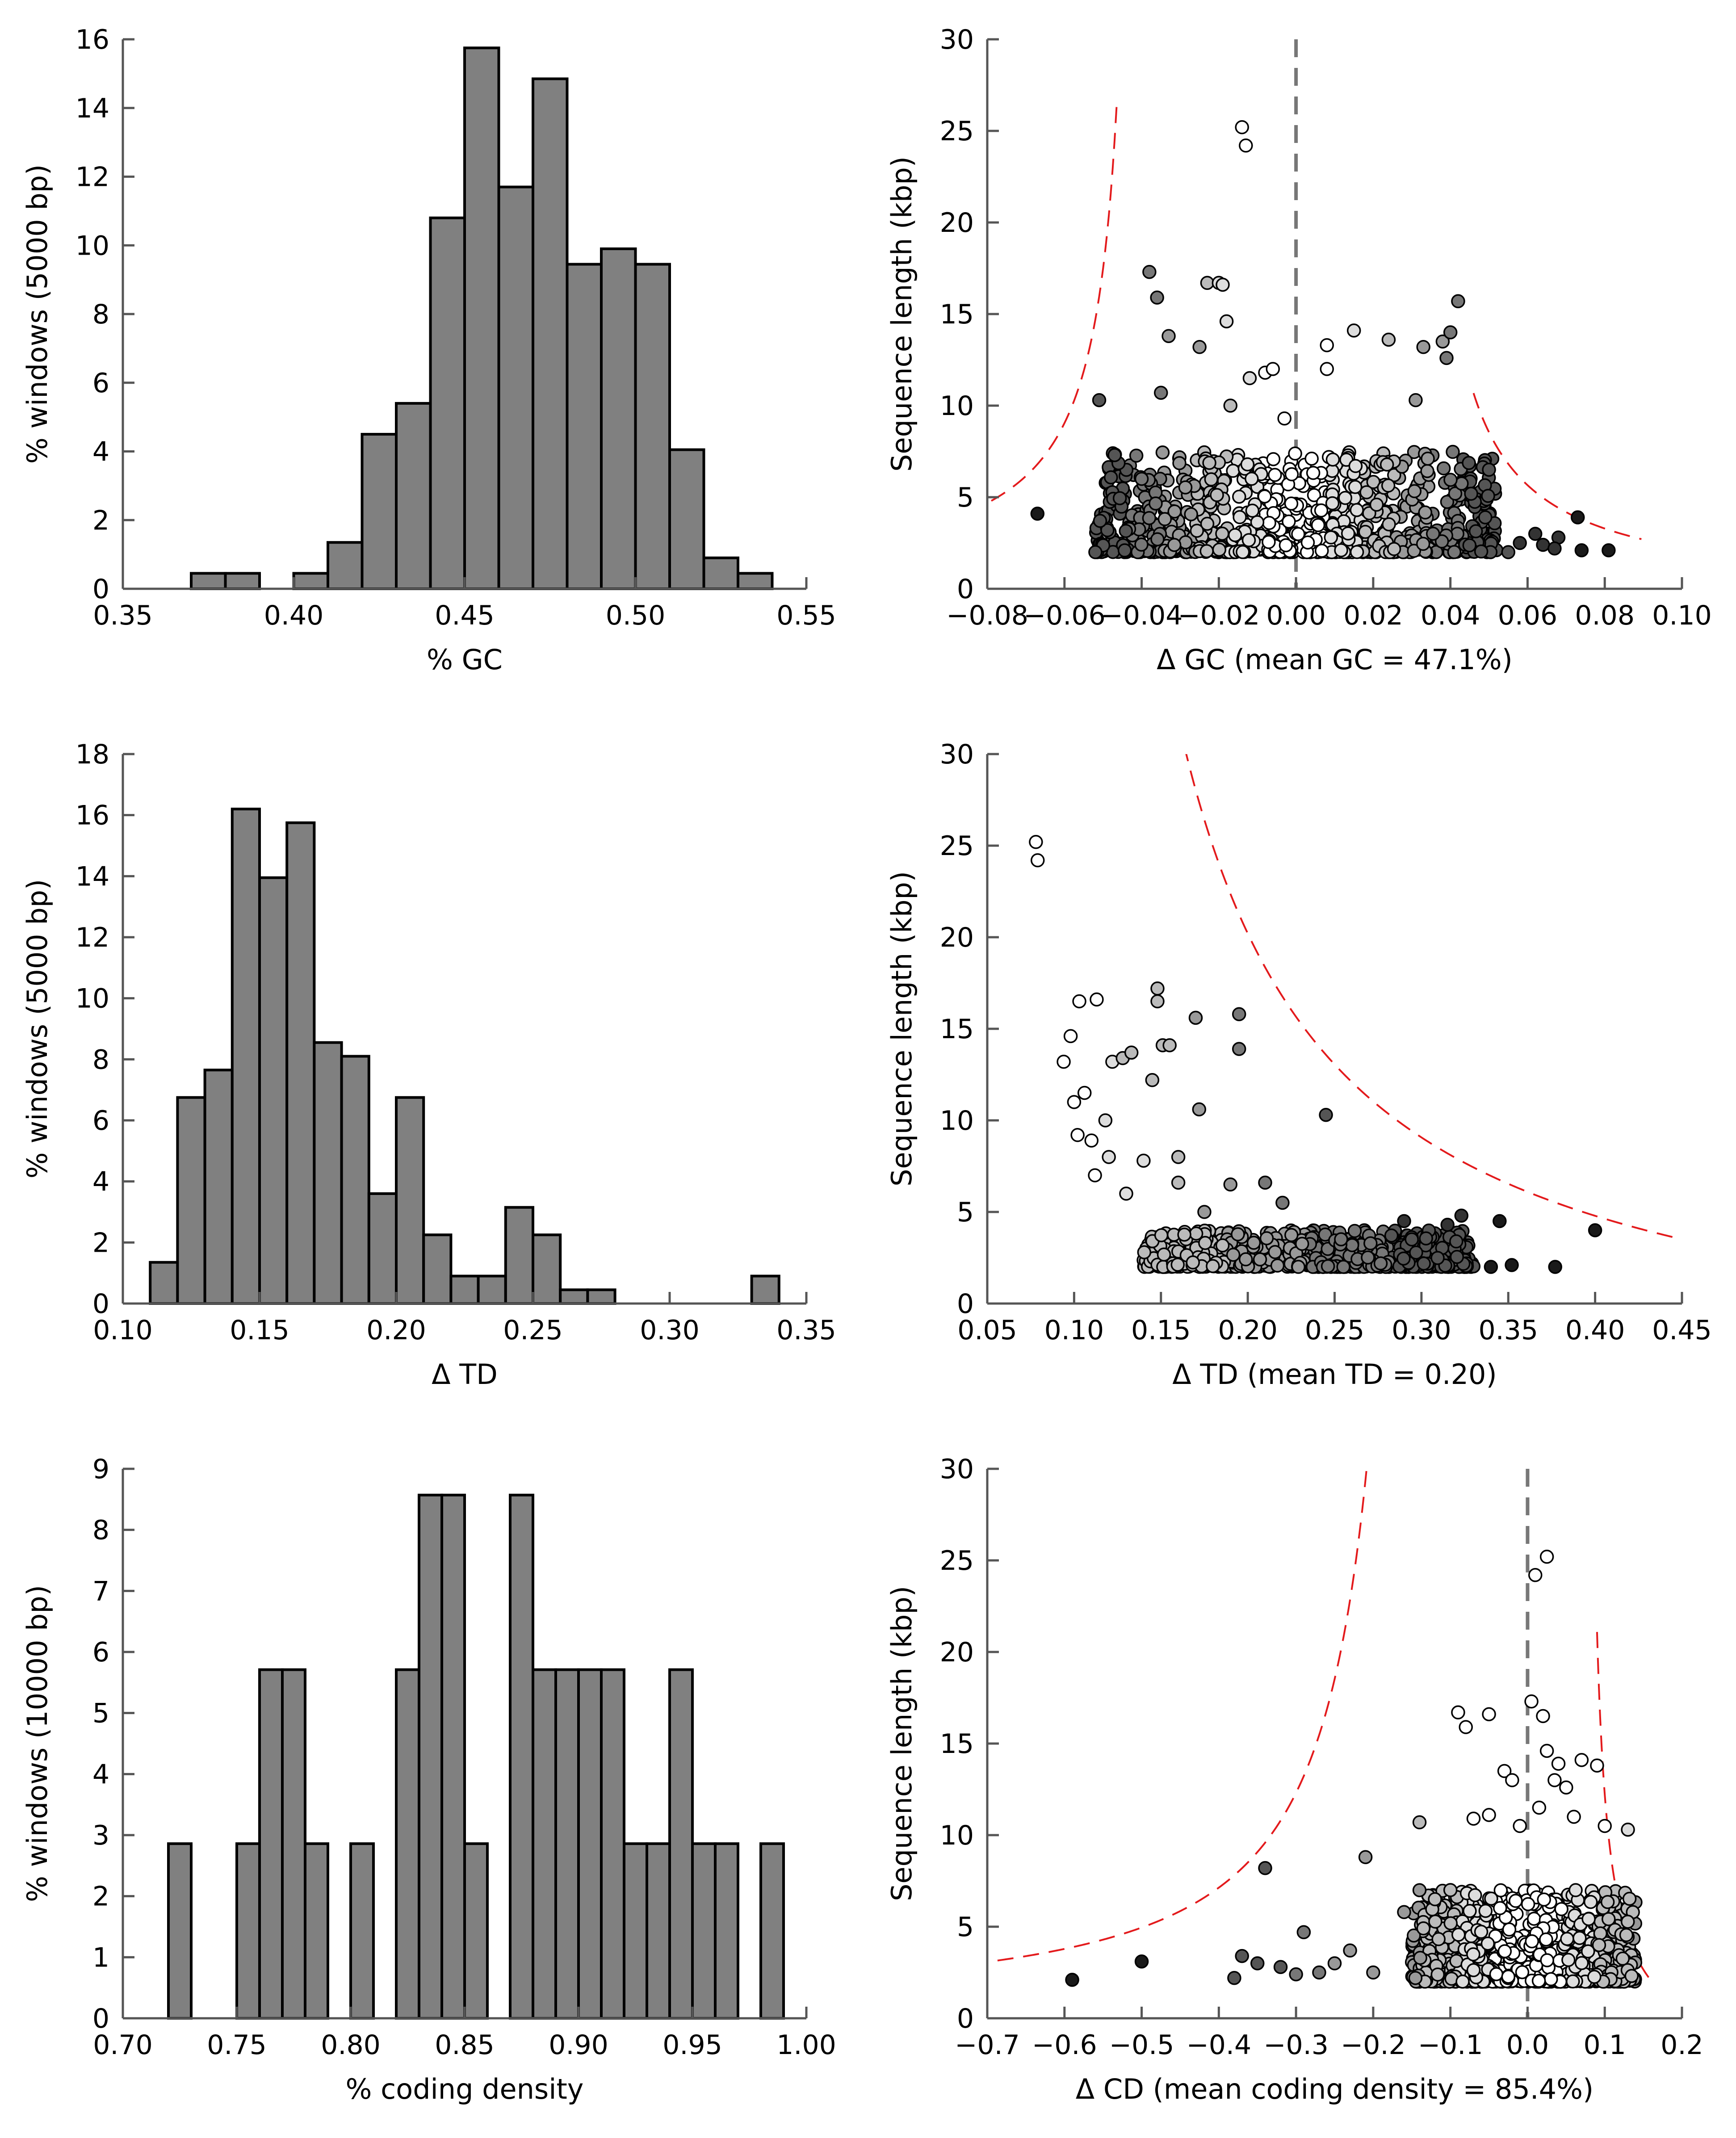 The image size is (1736, 2138). I want to click on y-tick-label: 16, so click(92, 815).